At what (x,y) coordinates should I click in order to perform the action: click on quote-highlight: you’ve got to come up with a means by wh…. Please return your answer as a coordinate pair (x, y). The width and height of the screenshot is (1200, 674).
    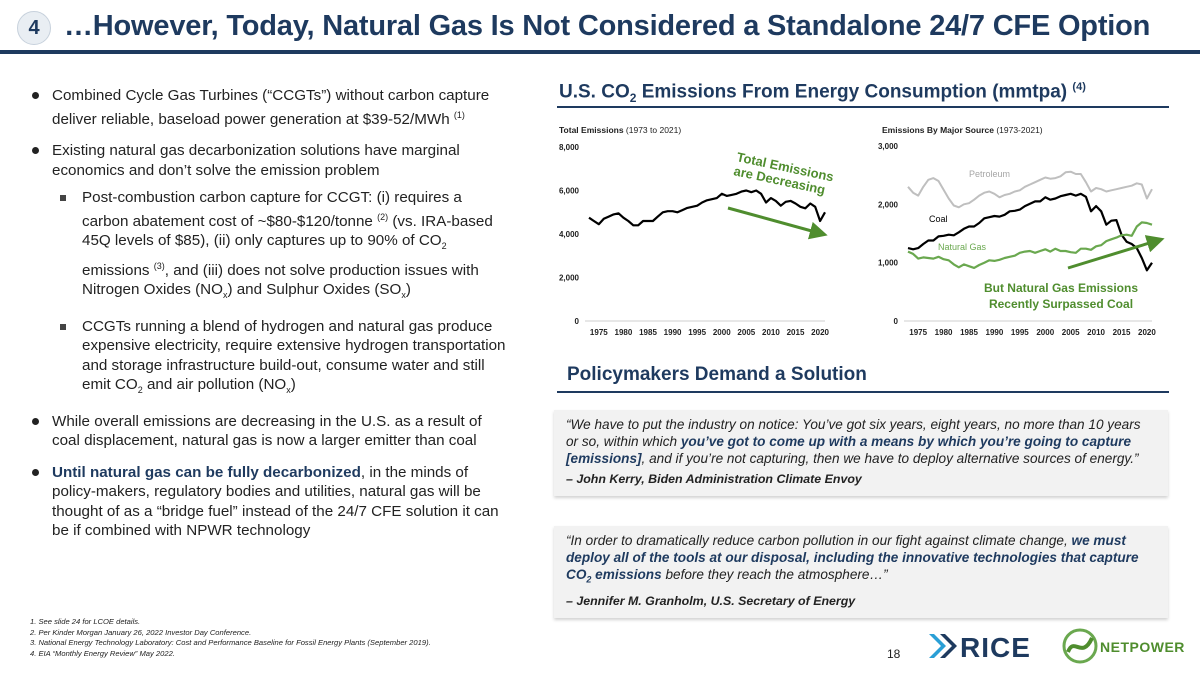
    Looking at the image, I should click on (849, 450).